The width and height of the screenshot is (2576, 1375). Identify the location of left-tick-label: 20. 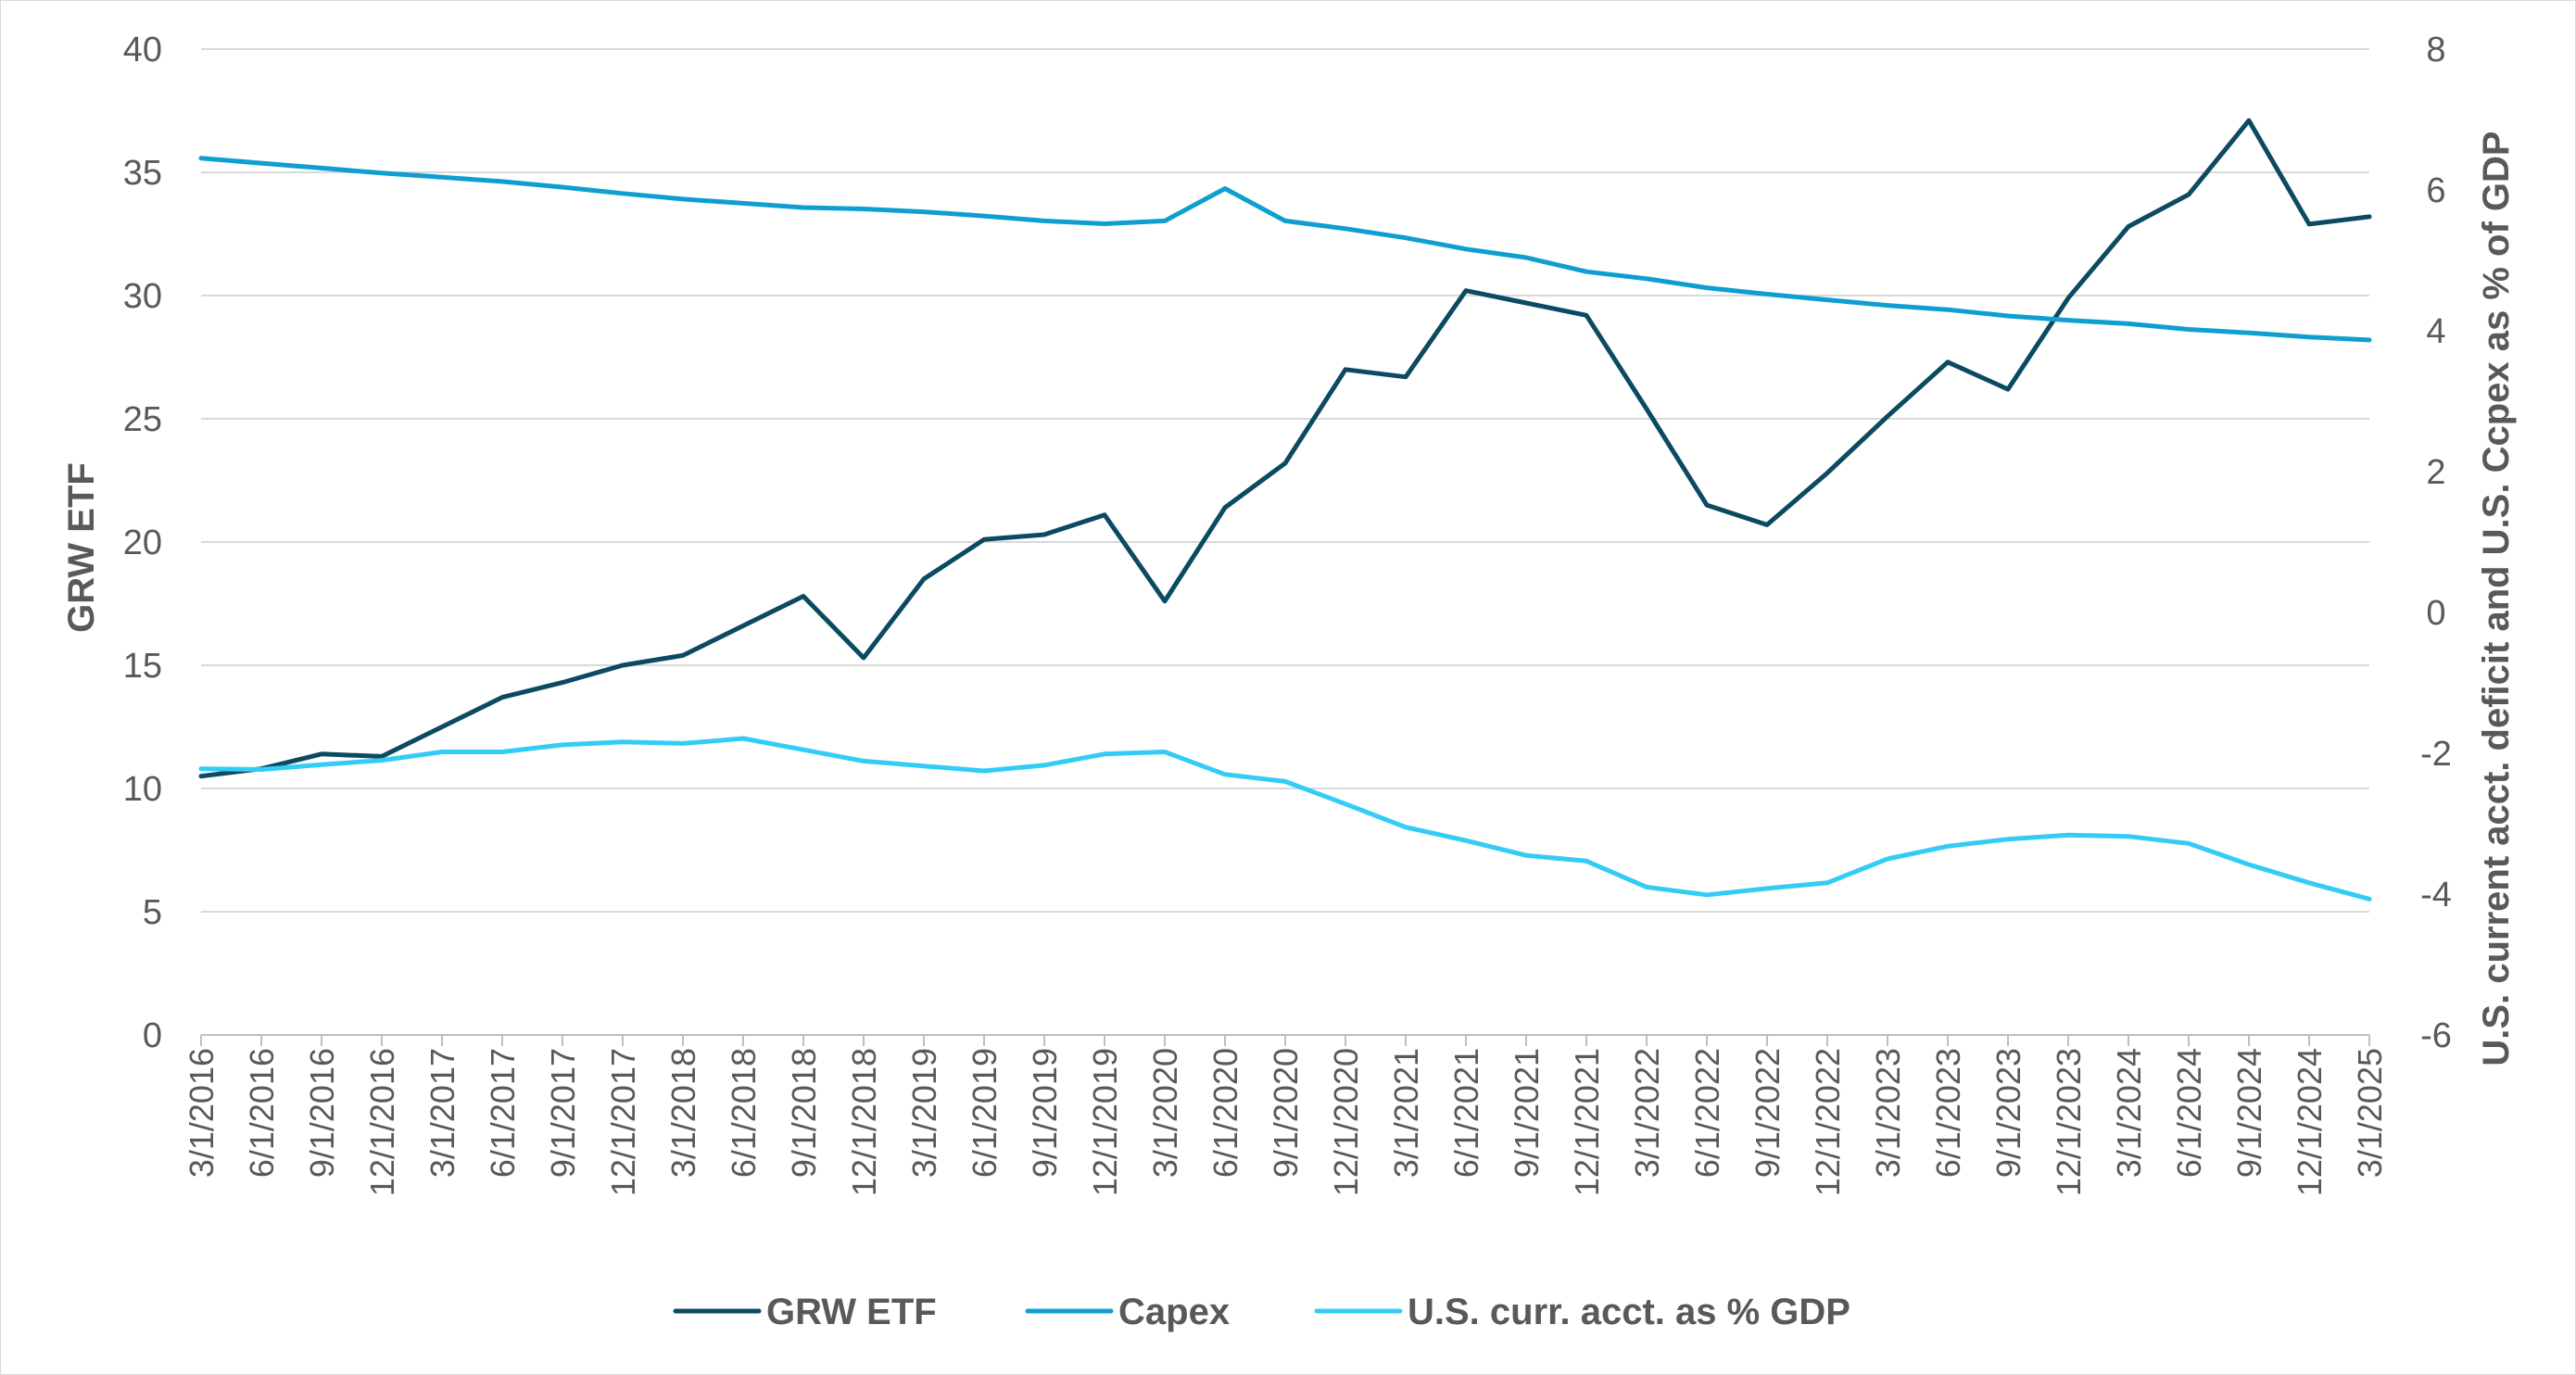
(142, 543).